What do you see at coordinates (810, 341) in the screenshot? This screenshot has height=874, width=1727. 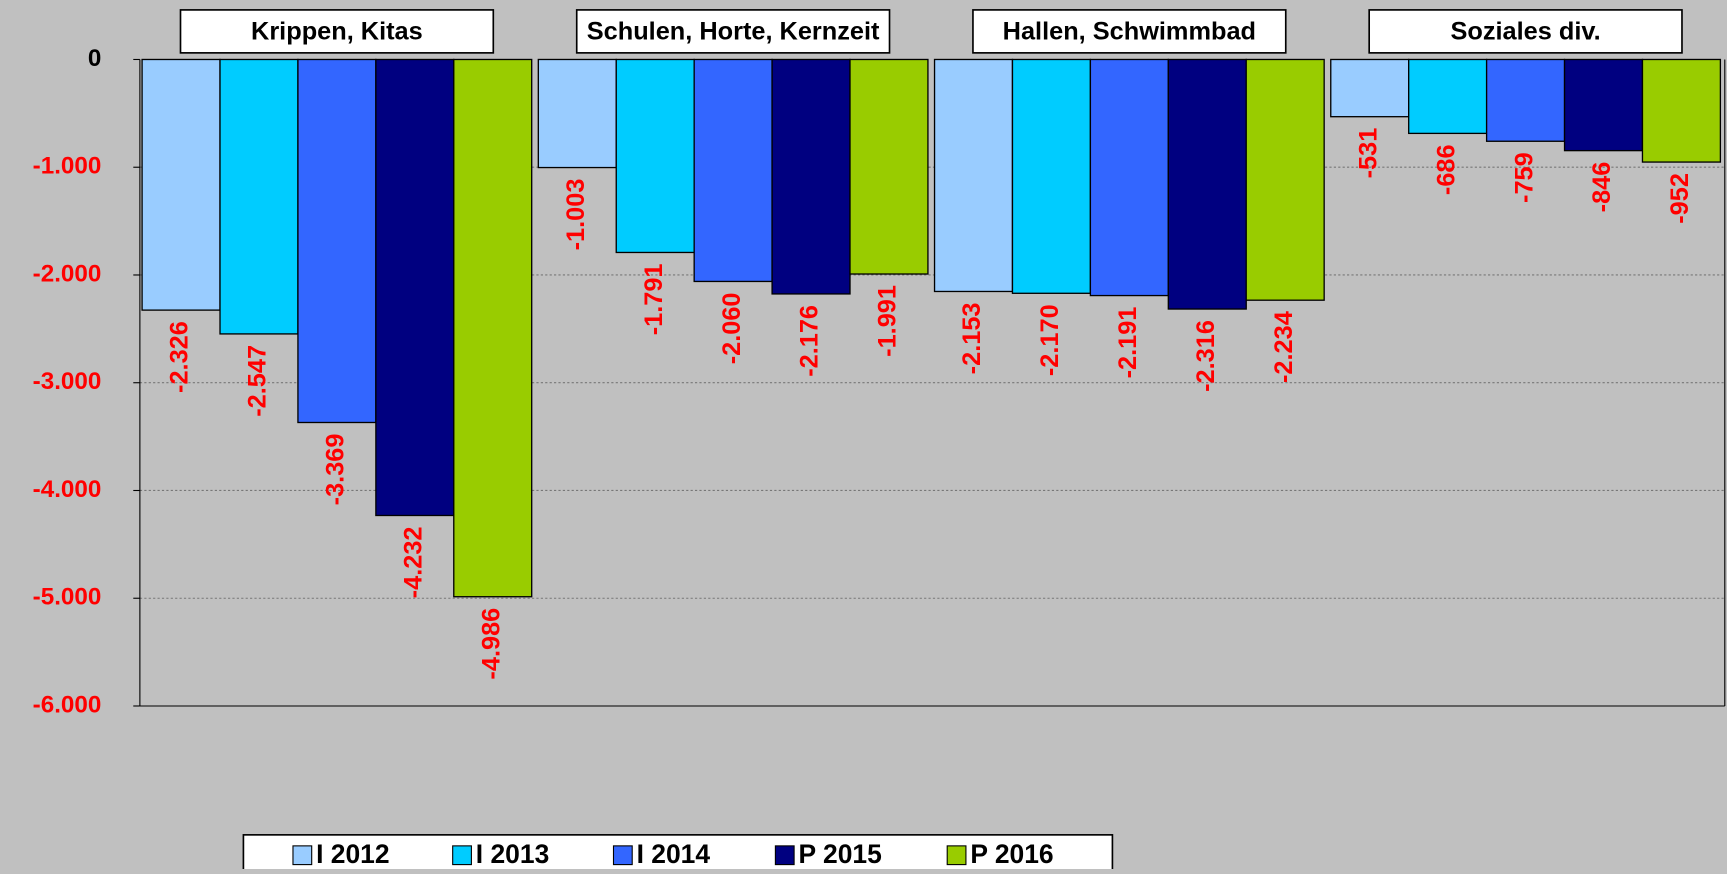 I see `value-label: -2.176` at bounding box center [810, 341].